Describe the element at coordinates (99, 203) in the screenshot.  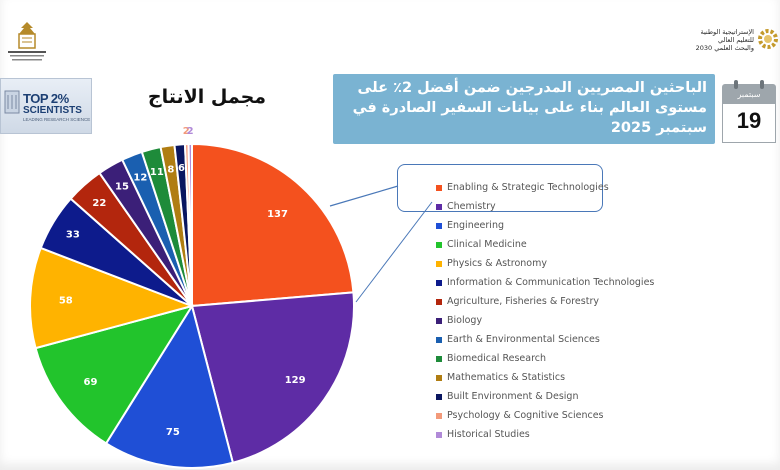
I see `slice-value-label: 22` at that location.